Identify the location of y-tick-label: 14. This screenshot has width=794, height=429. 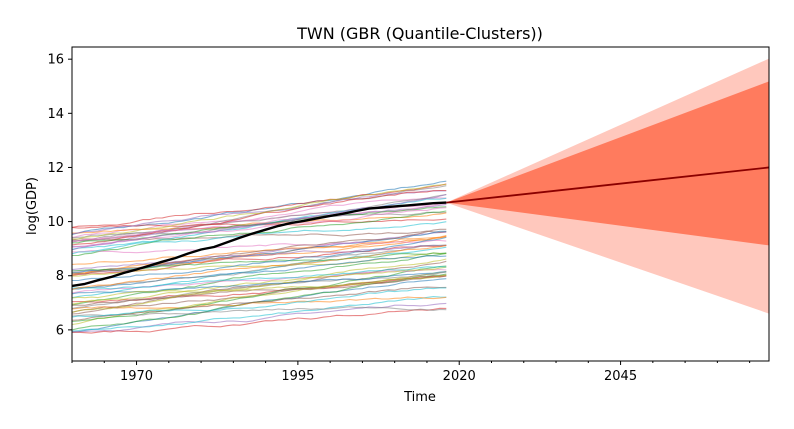
(55, 114).